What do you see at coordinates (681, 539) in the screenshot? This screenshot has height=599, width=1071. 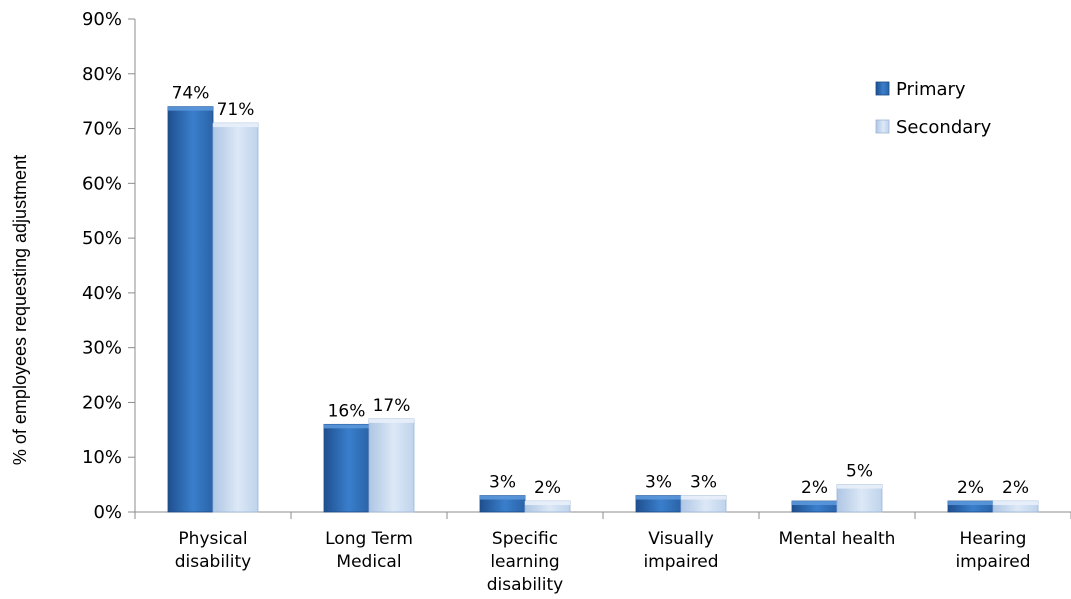 I see `category-label: Visually` at bounding box center [681, 539].